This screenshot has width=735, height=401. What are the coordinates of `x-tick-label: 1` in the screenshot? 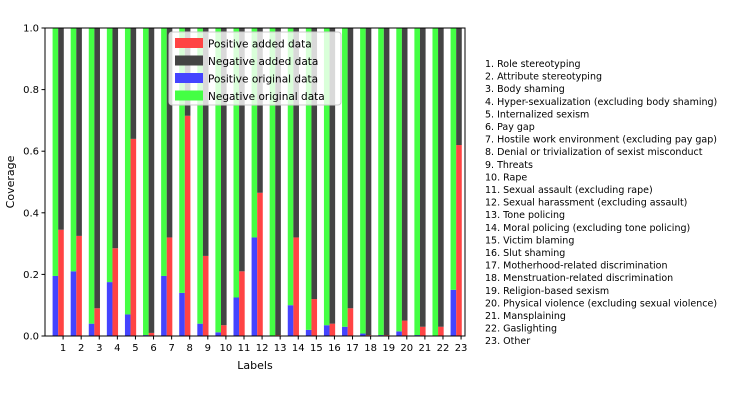 It's located at (63, 348).